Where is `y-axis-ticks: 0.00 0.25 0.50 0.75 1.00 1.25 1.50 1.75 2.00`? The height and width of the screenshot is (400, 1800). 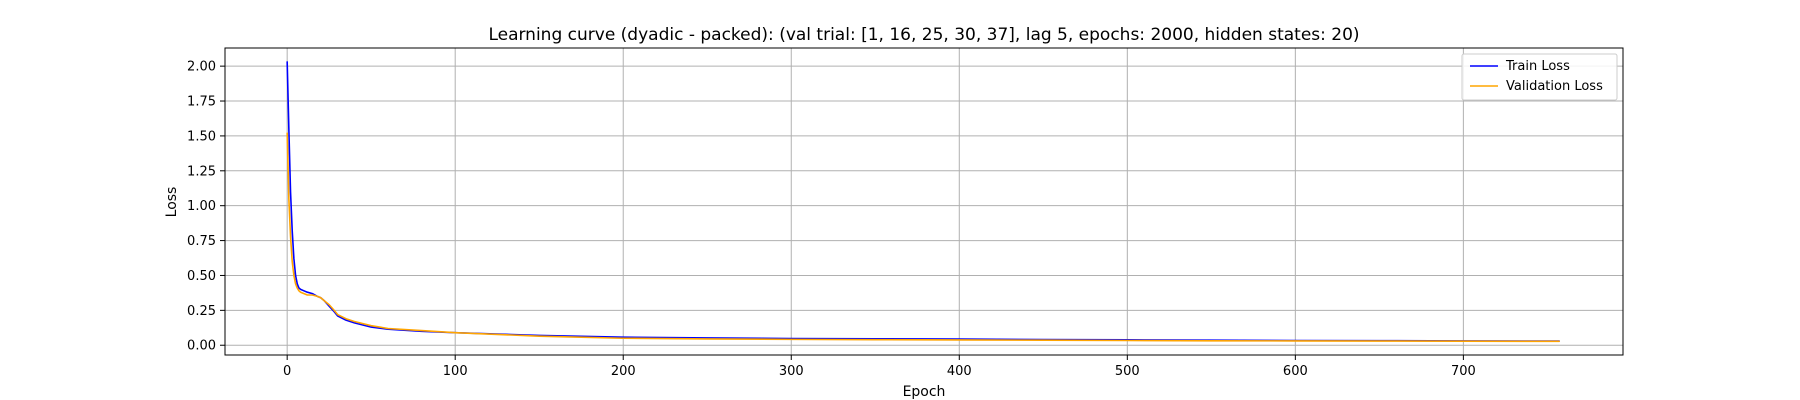
y-axis-ticks: 0.00 0.25 0.50 0.75 1.00 1.25 1.50 1.75 2.00 is located at coordinates (206, 207).